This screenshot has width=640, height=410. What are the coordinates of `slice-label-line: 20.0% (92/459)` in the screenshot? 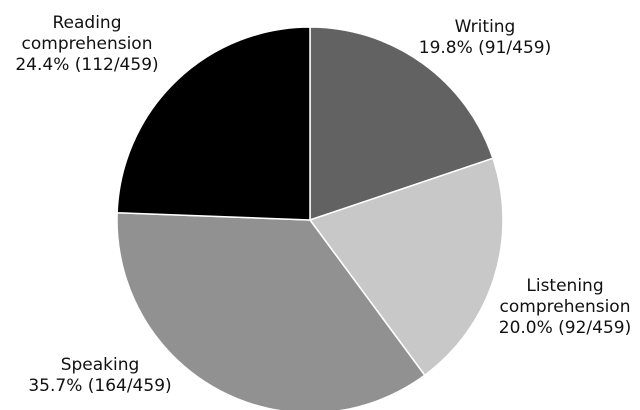 It's located at (565, 328).